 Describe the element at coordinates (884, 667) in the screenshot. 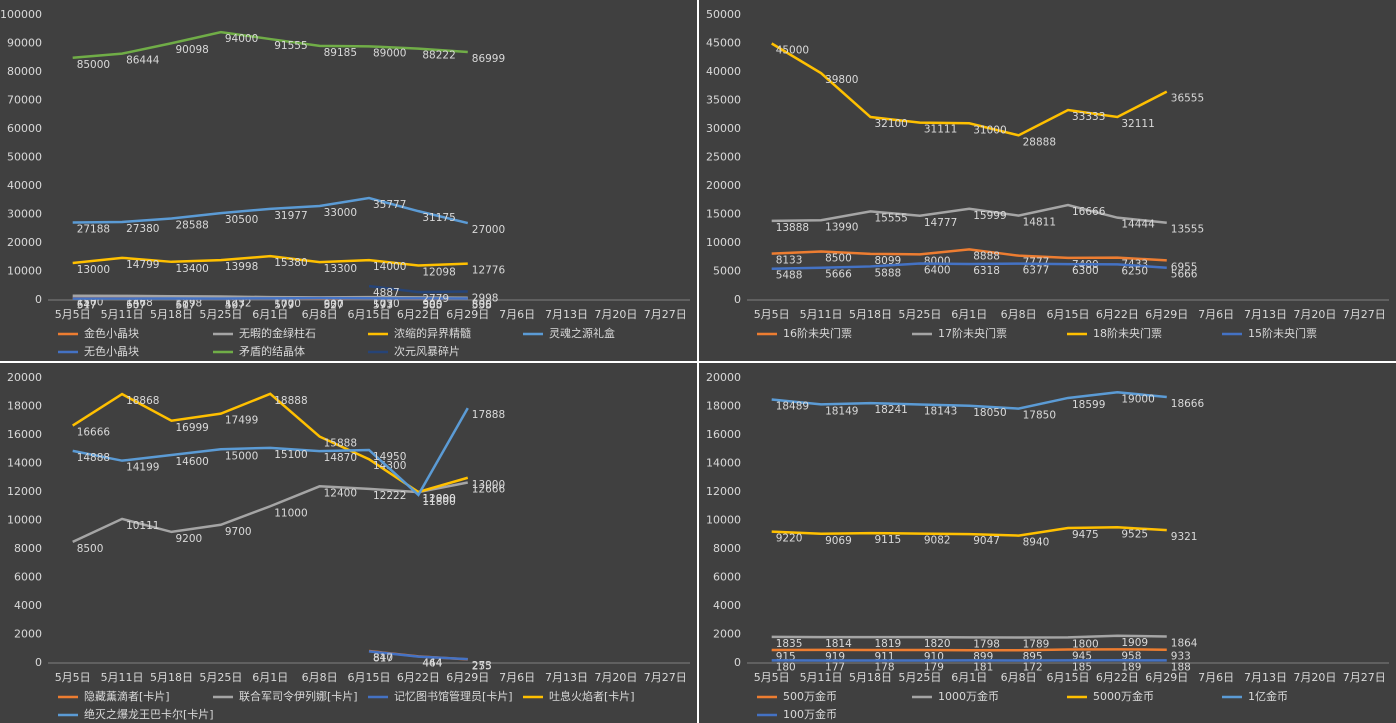

I see `data-label: 178` at that location.